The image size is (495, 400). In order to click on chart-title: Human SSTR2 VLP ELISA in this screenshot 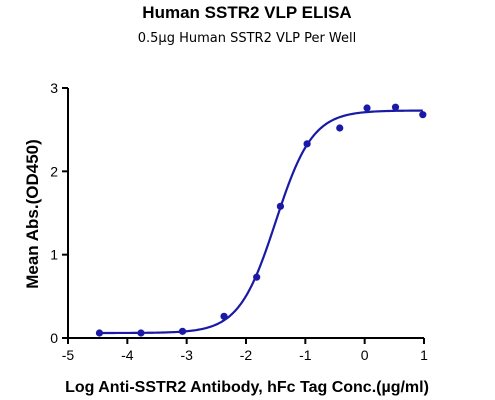, I will do `click(246, 12)`.